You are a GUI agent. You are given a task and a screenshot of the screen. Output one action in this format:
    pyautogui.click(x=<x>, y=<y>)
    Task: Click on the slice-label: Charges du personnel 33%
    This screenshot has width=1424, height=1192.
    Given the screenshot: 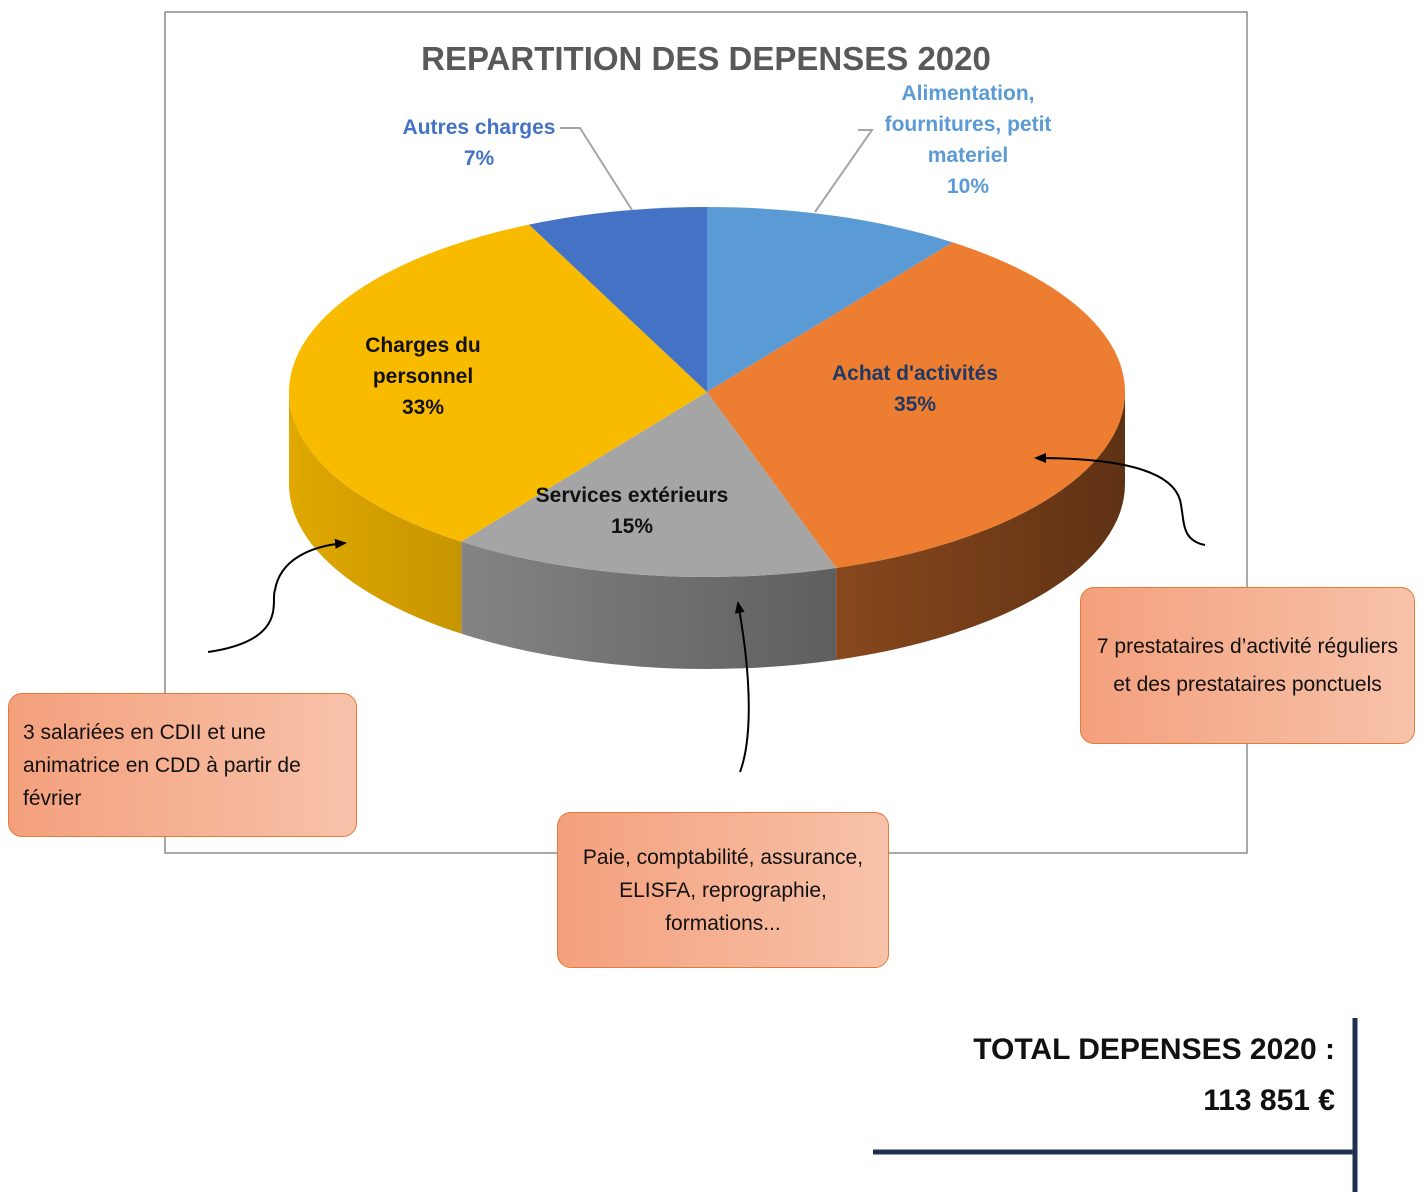 What is the action you would take?
    pyautogui.click(x=423, y=376)
    